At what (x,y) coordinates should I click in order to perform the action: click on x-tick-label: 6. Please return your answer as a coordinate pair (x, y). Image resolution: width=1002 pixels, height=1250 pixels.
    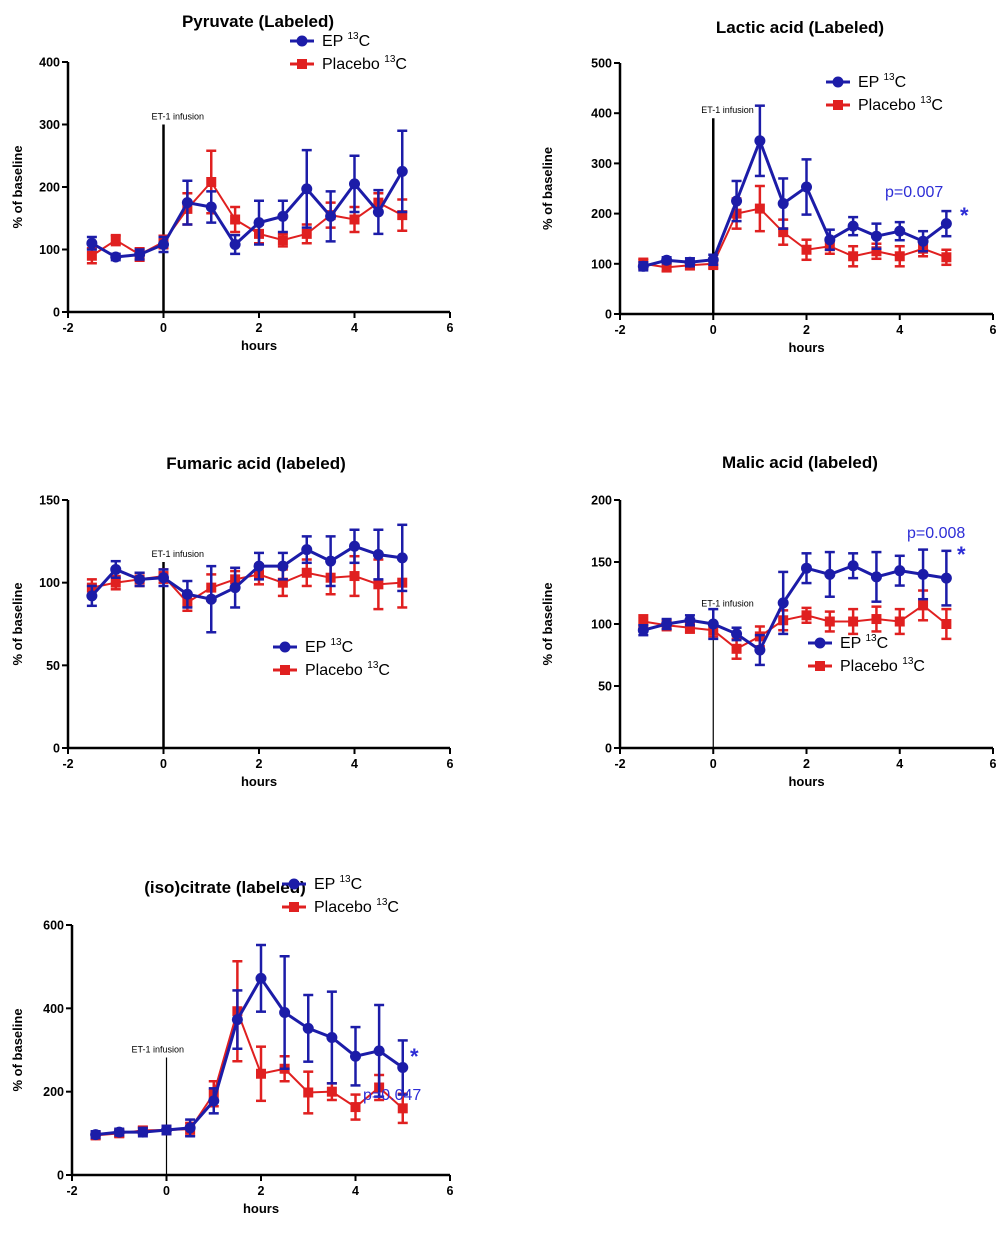
    Looking at the image, I should click on (450, 764).